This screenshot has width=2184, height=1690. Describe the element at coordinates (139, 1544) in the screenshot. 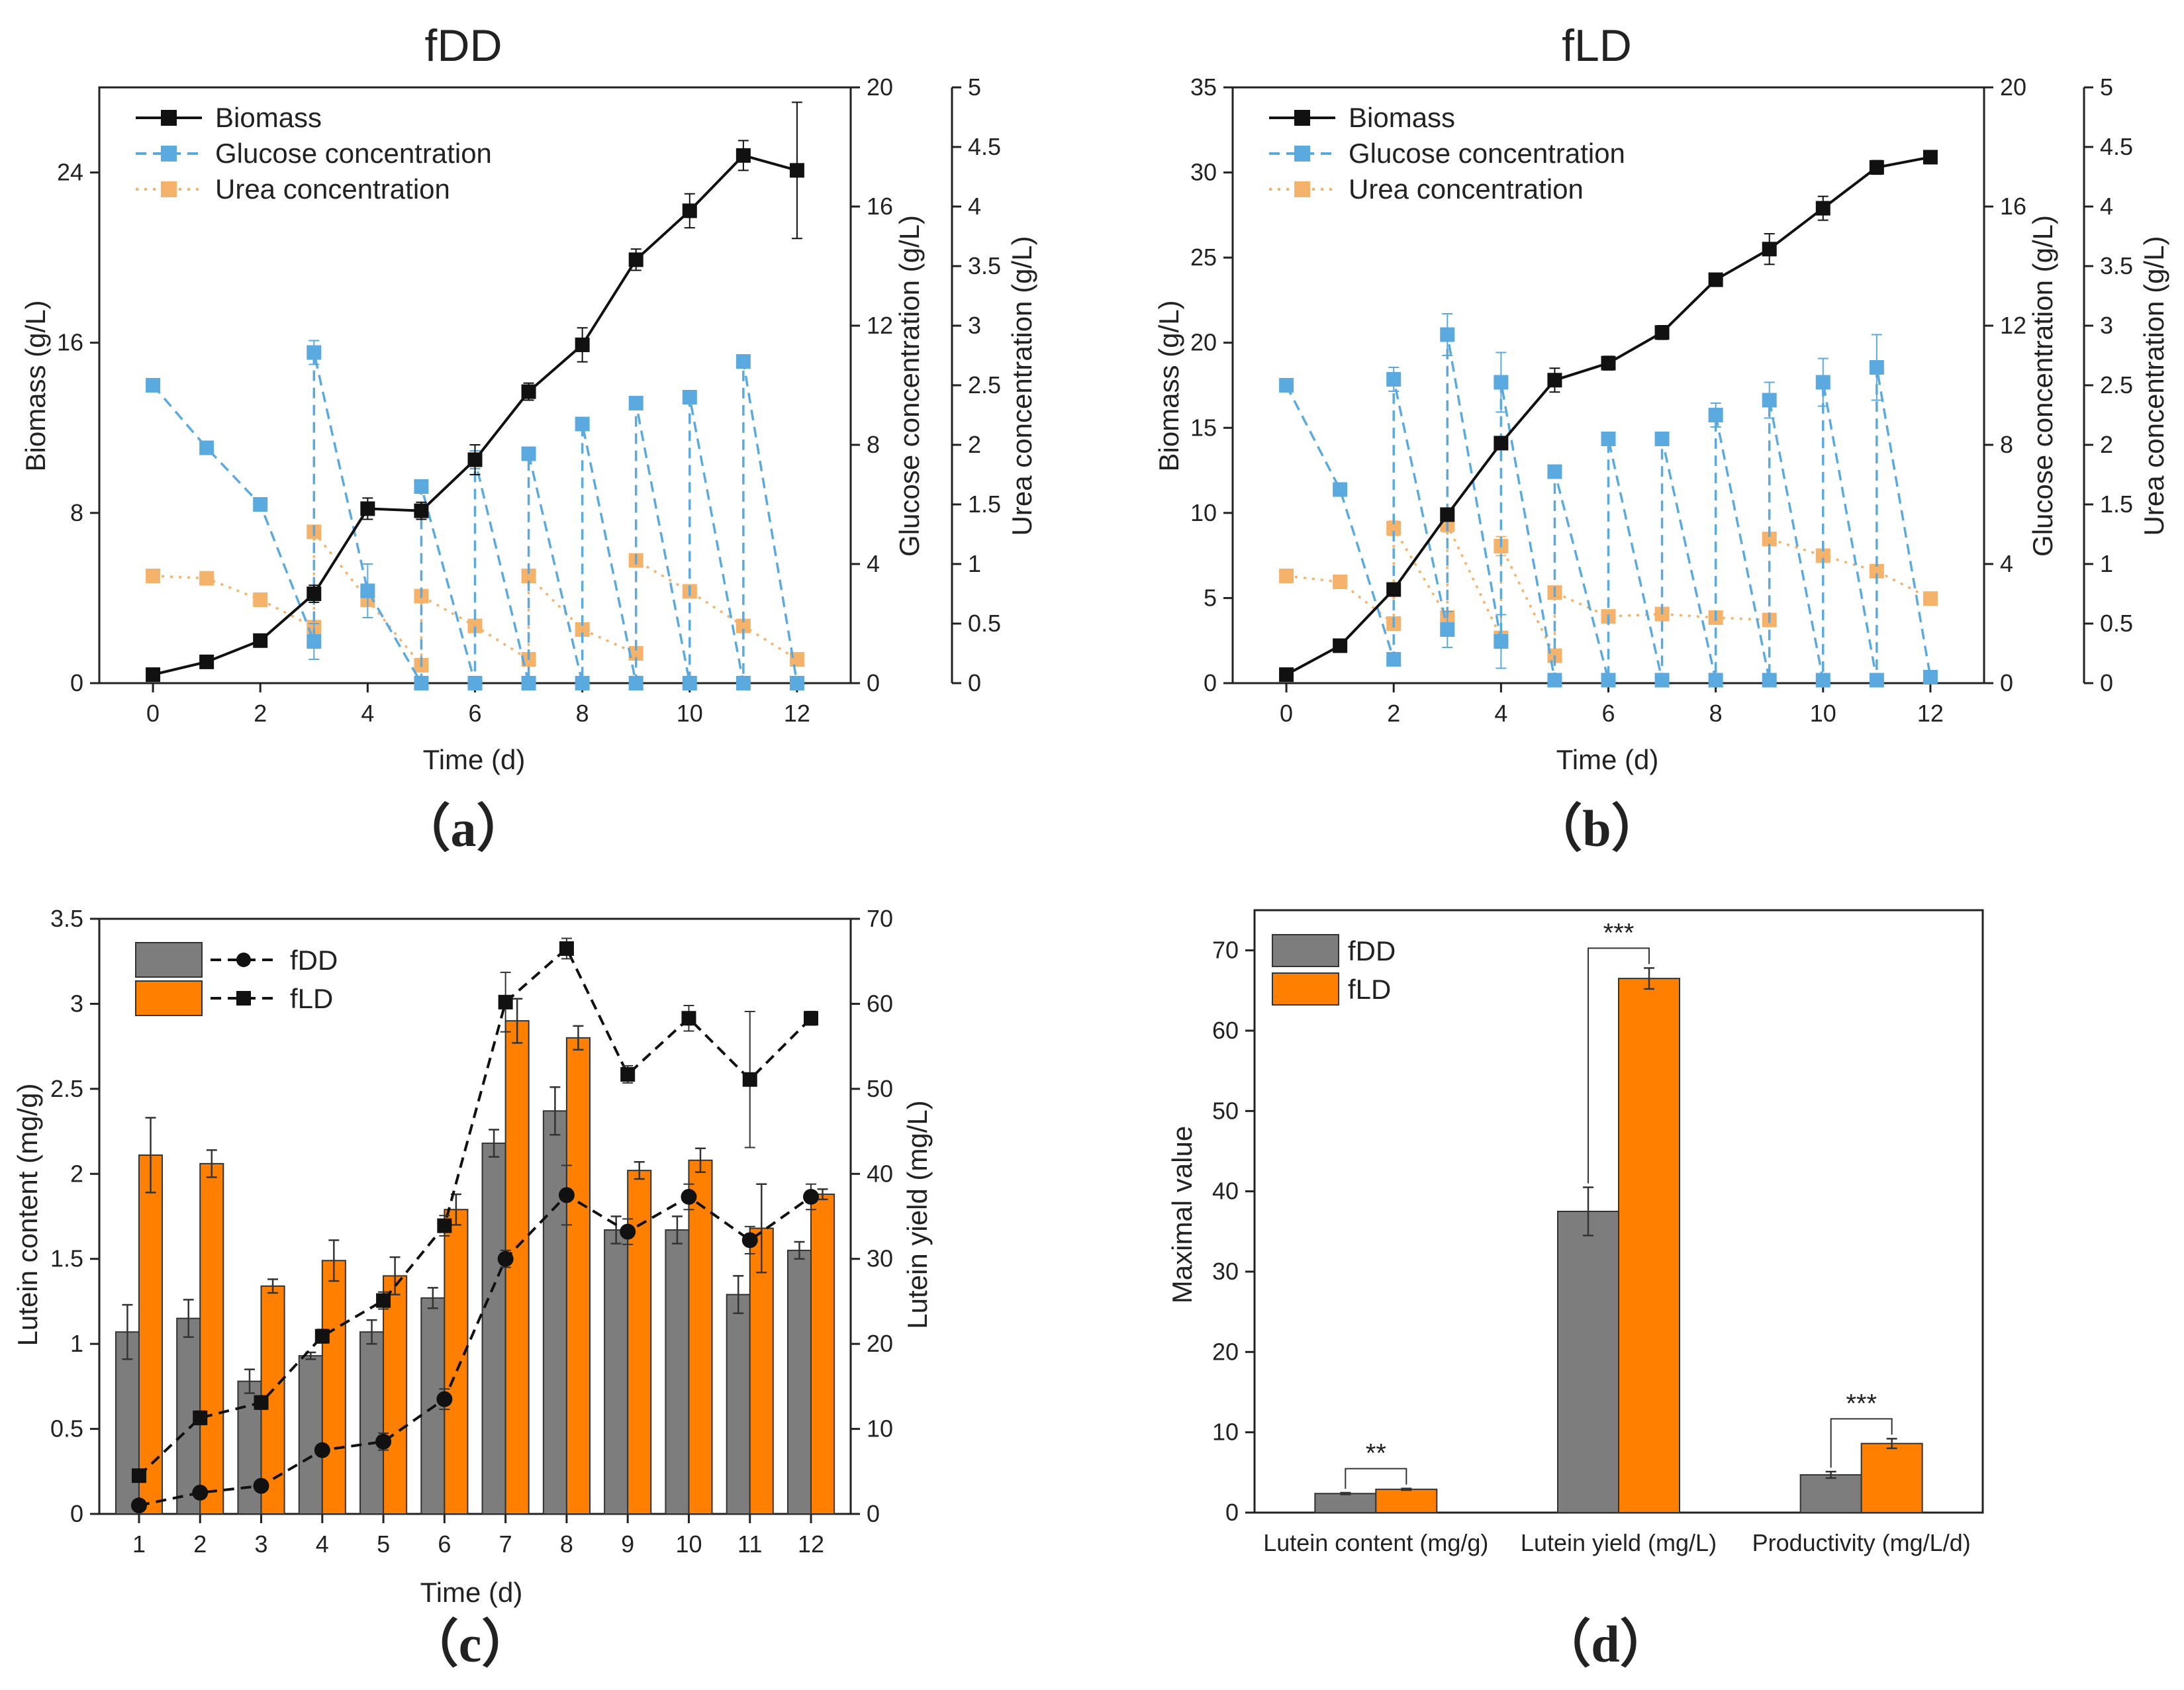

I see `x-tick-label: 1` at that location.